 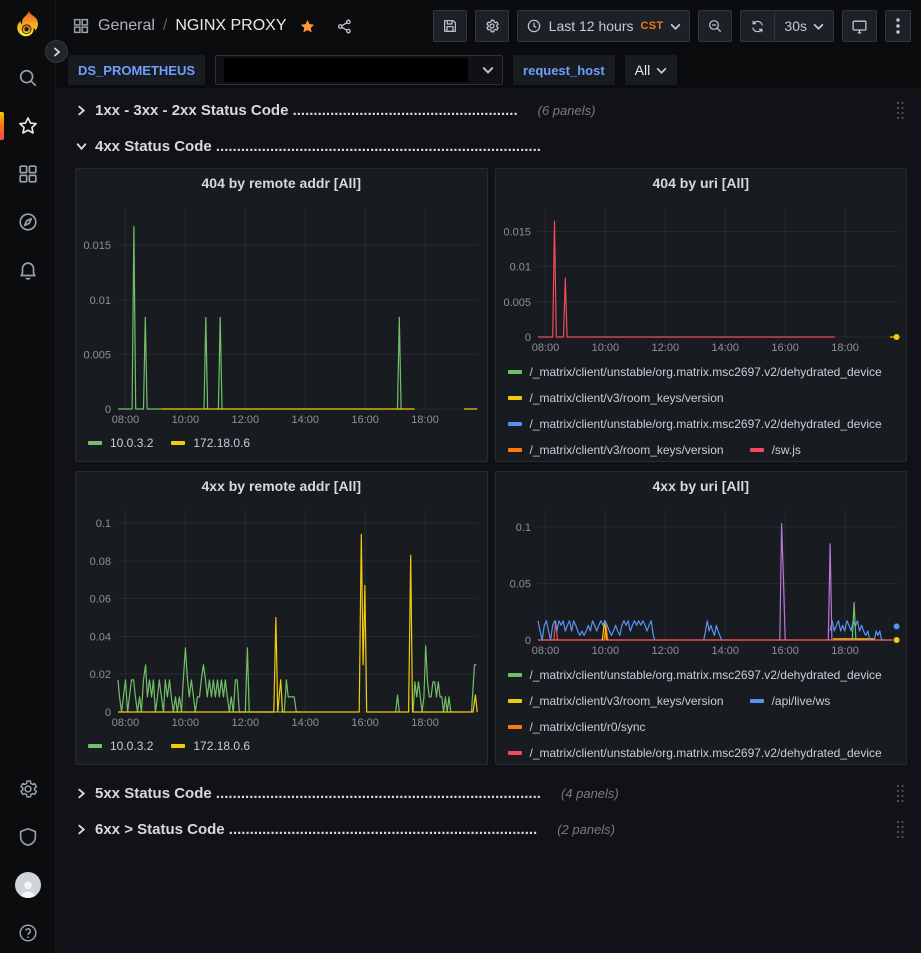 What do you see at coordinates (701, 580) in the screenshot?
I see `time-series-chart: 08:00 10:00 12:00 14:00 16:00 18:00 0 0.05 0.1` at bounding box center [701, 580].